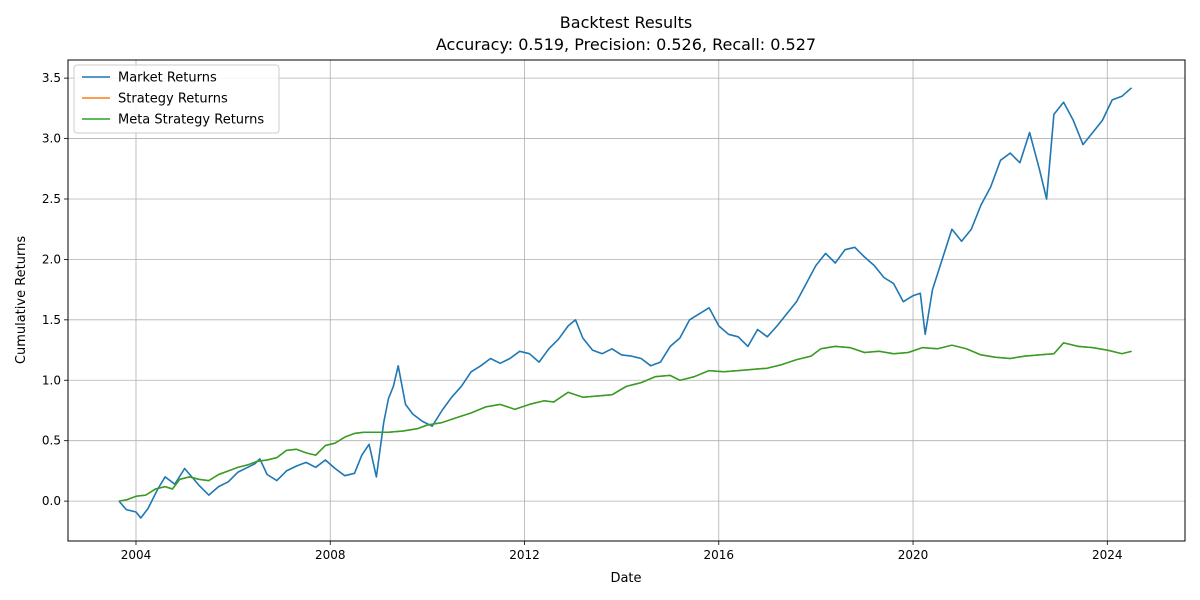 The height and width of the screenshot is (600, 1200). What do you see at coordinates (51, 380) in the screenshot?
I see `y-tick-label: 1.0` at bounding box center [51, 380].